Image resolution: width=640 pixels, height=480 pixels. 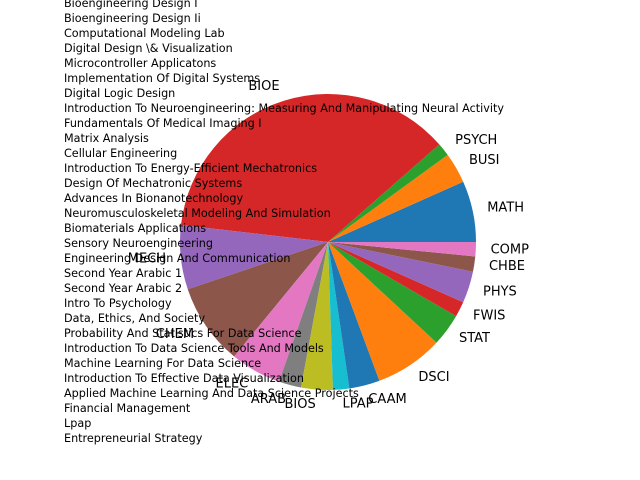 I want to click on pie-slice-stat, so click(x=392, y=292).